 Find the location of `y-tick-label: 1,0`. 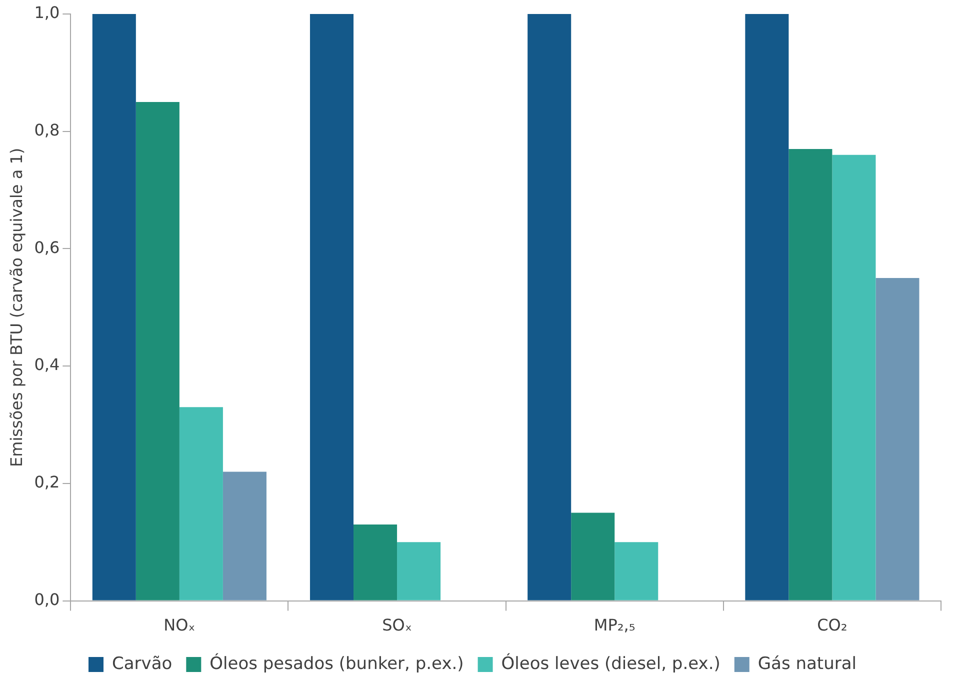

y-tick-label: 1,0 is located at coordinates (47, 12).